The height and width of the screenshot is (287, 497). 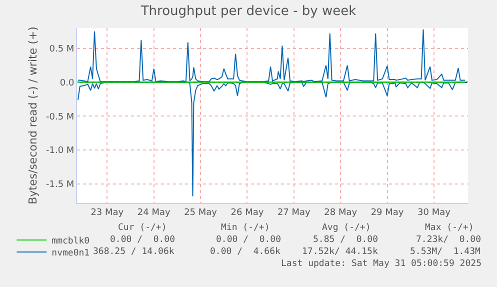 What do you see at coordinates (446, 252) in the screenshot?
I see `text: 5.53M/ 1.43M` at bounding box center [446, 252].